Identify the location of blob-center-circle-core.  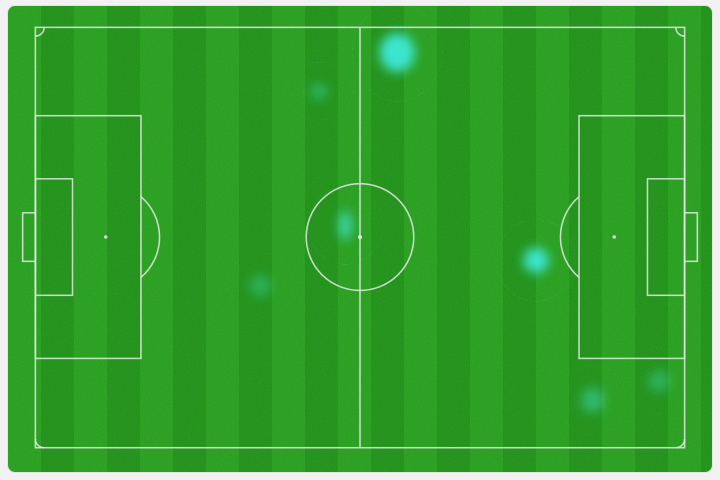
(345, 225).